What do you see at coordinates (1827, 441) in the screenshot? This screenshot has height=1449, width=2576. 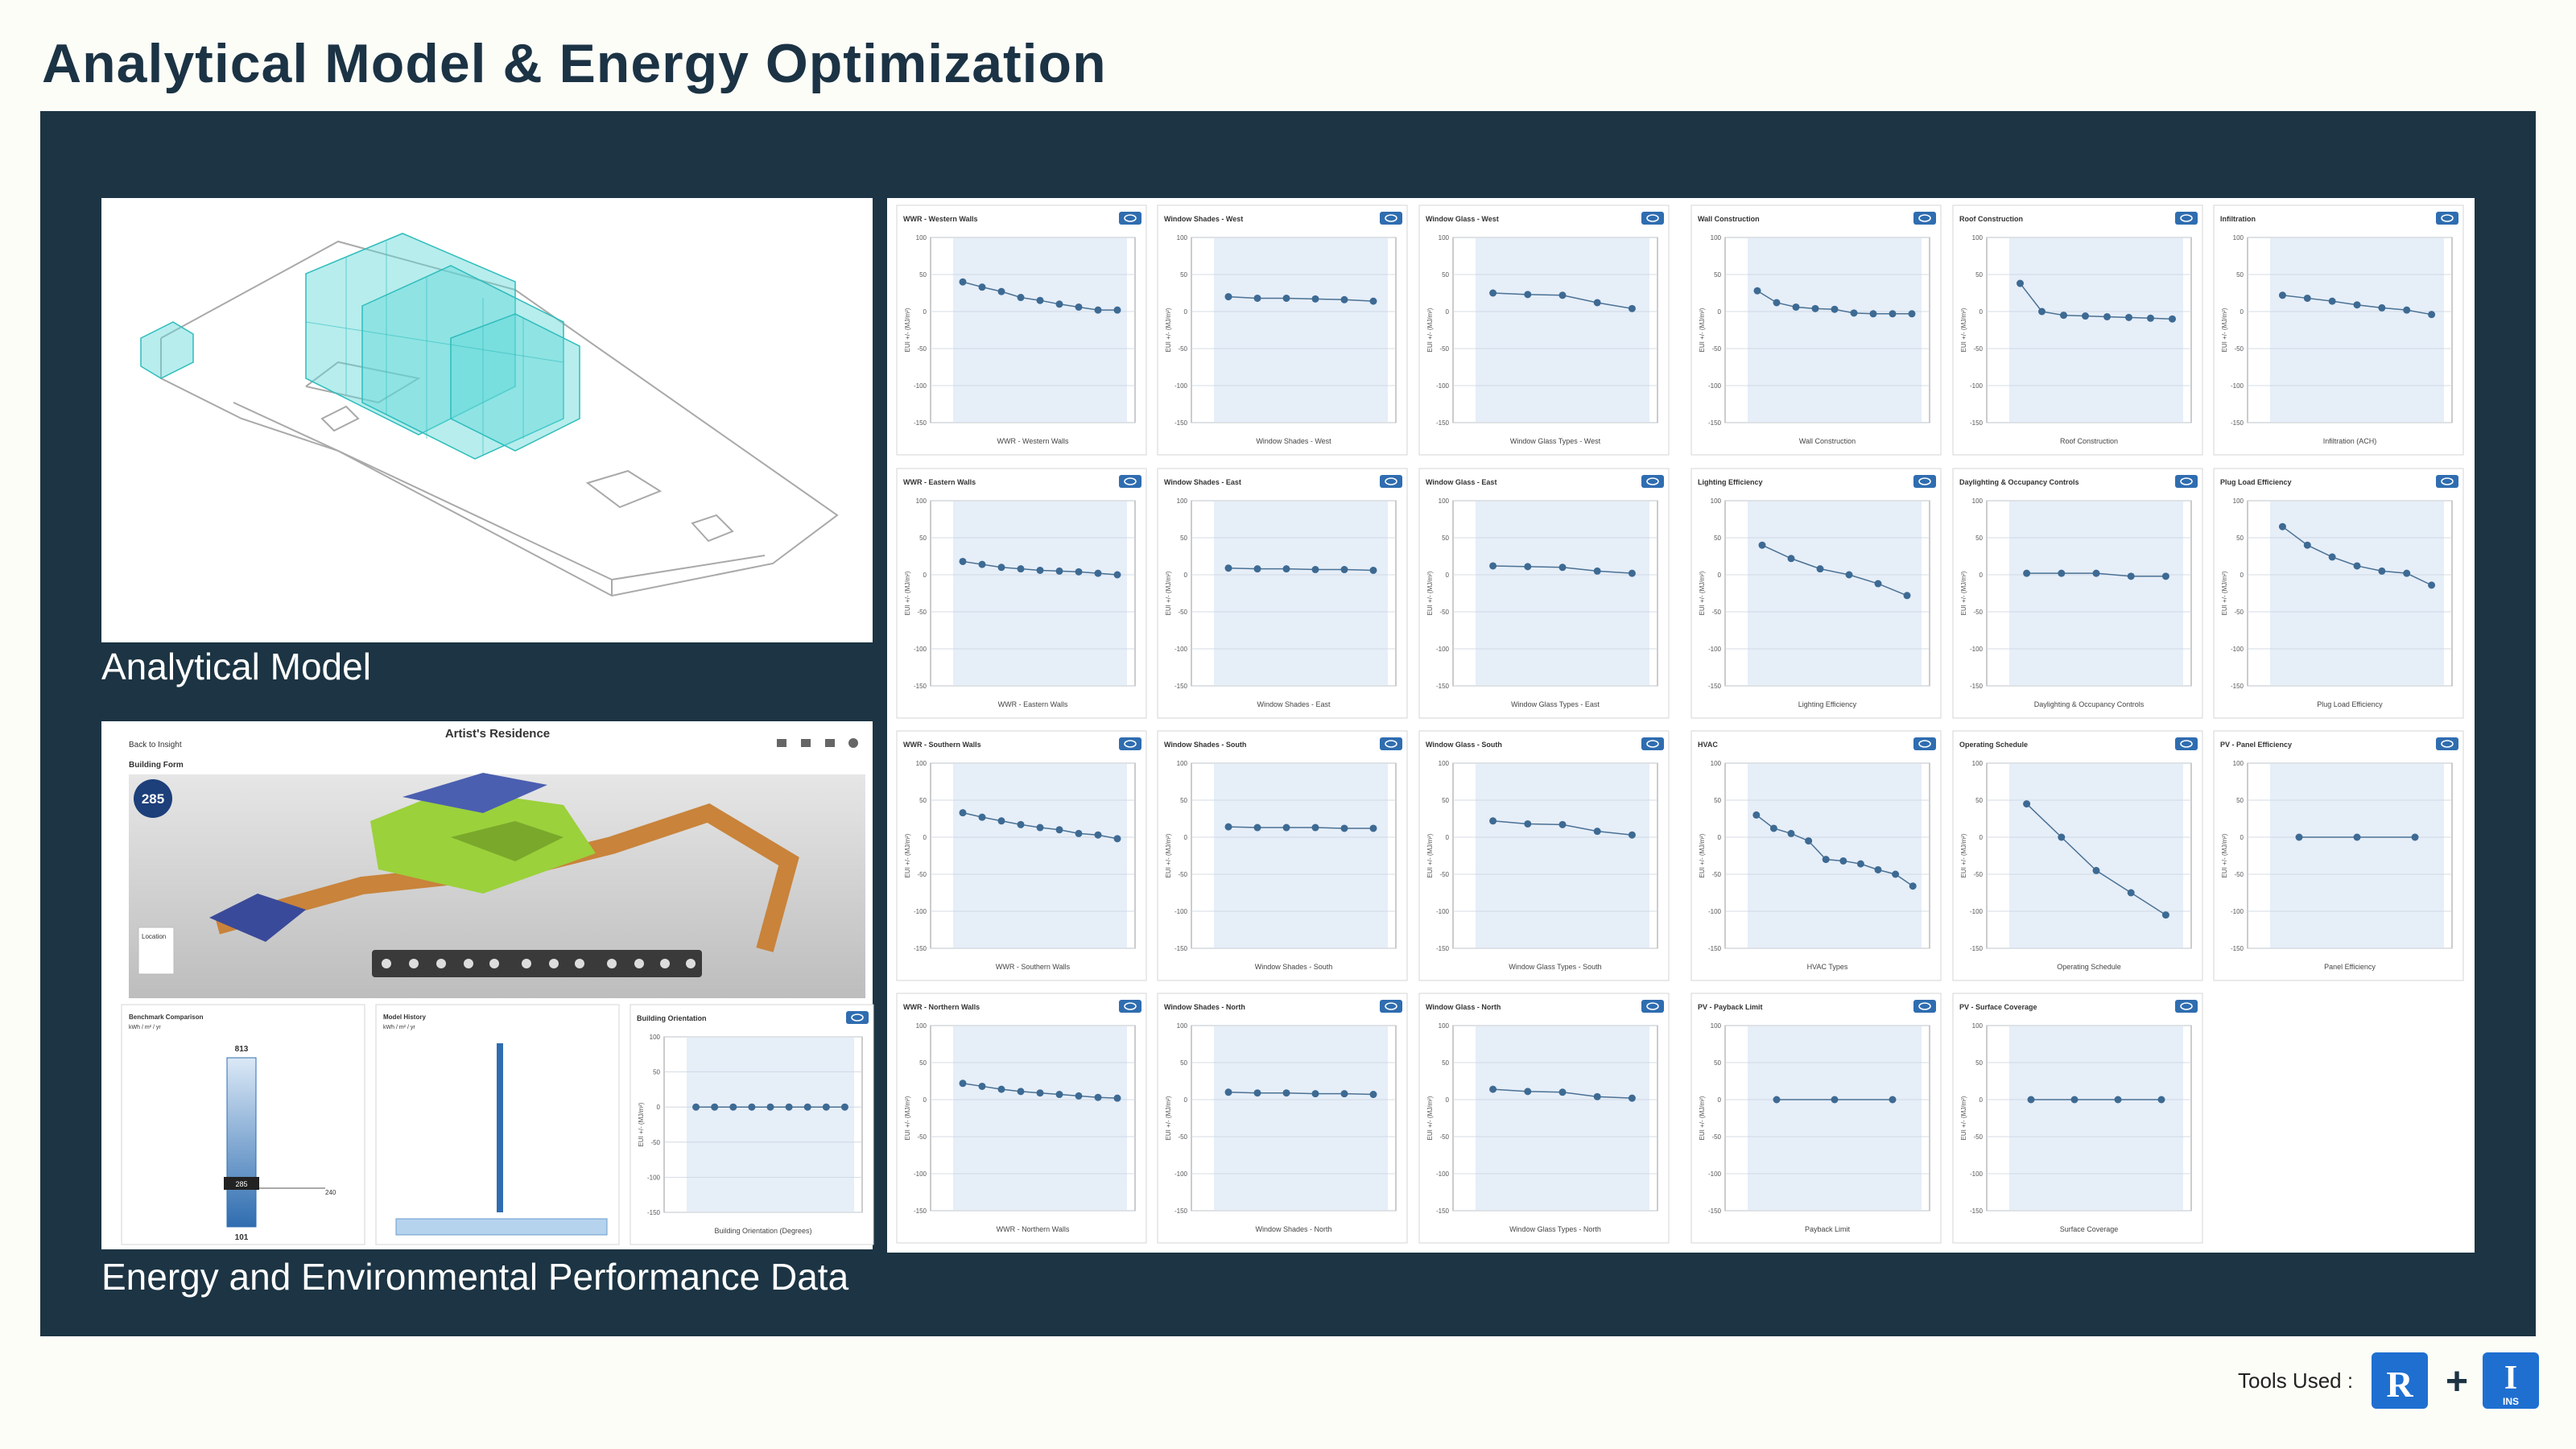 I see `x-axis-label: Wall Construction` at bounding box center [1827, 441].